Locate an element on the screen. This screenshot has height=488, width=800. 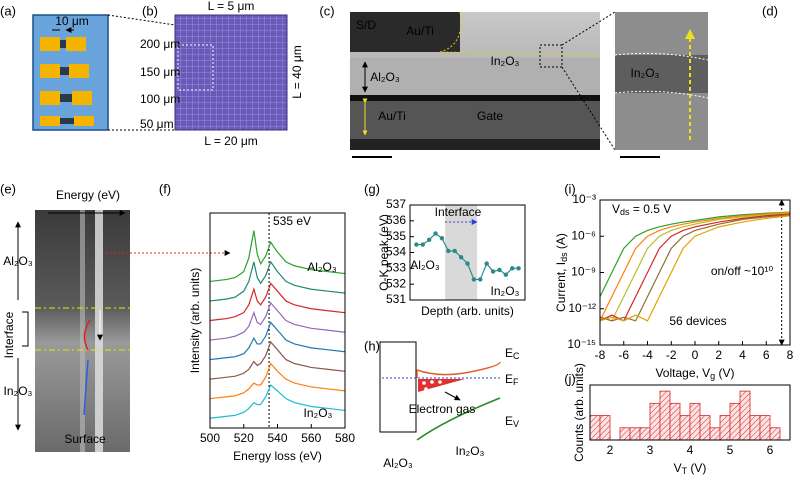
panel-label: (j) is located at coordinates (570, 378).